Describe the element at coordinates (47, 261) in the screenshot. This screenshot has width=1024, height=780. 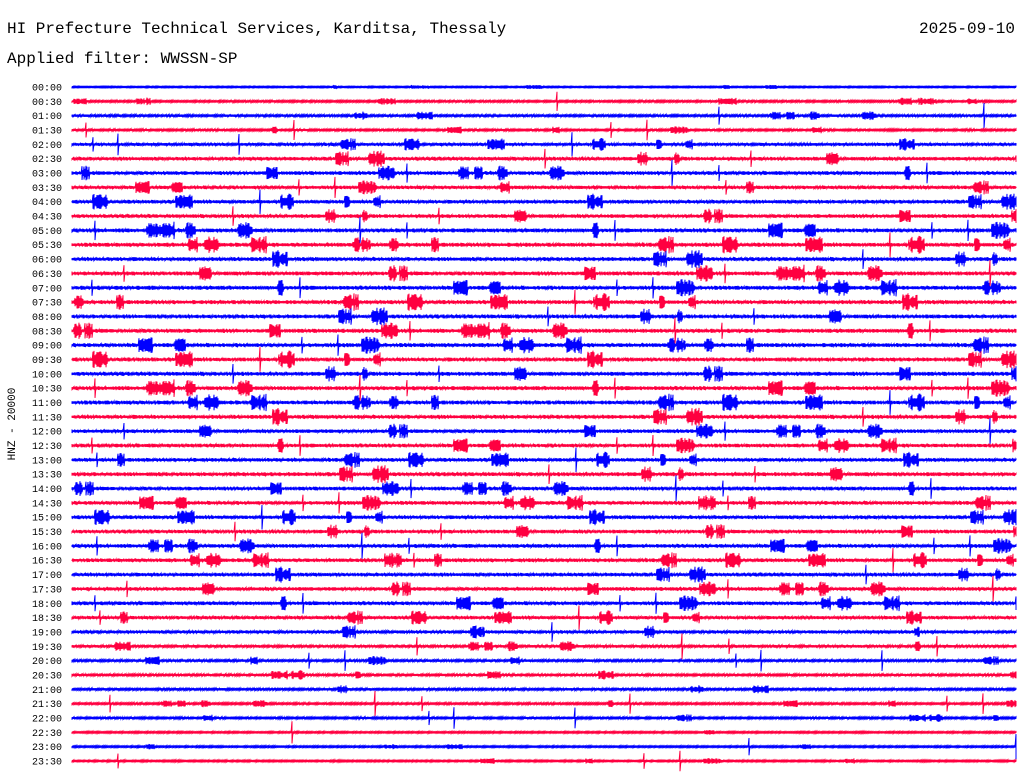
I see `row-time-label: 06:00` at that location.